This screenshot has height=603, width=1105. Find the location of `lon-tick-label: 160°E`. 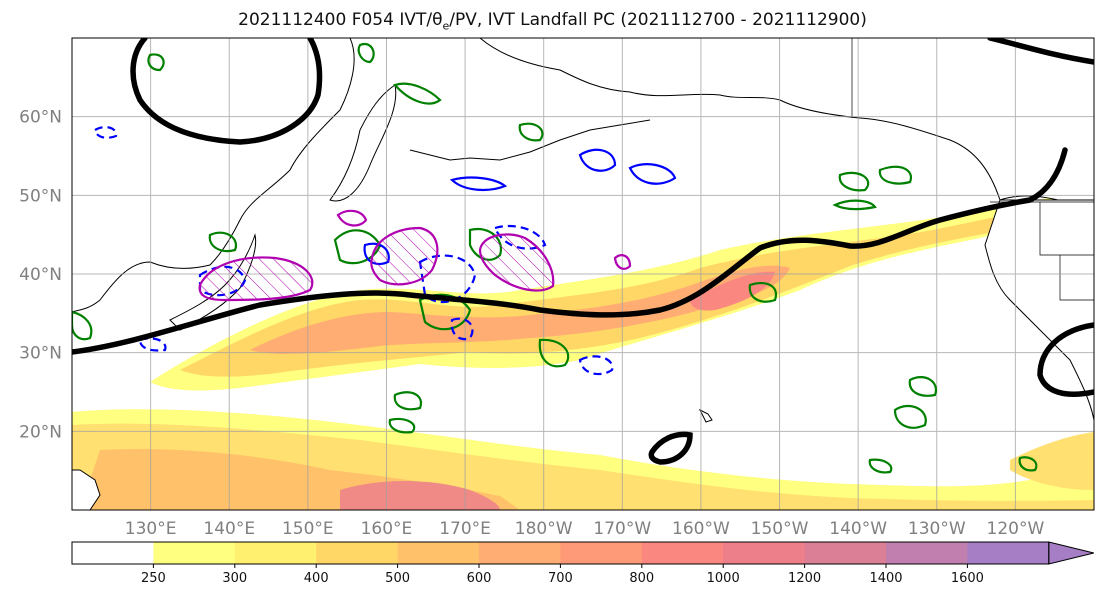

lon-tick-label: 160°E is located at coordinates (387, 529).